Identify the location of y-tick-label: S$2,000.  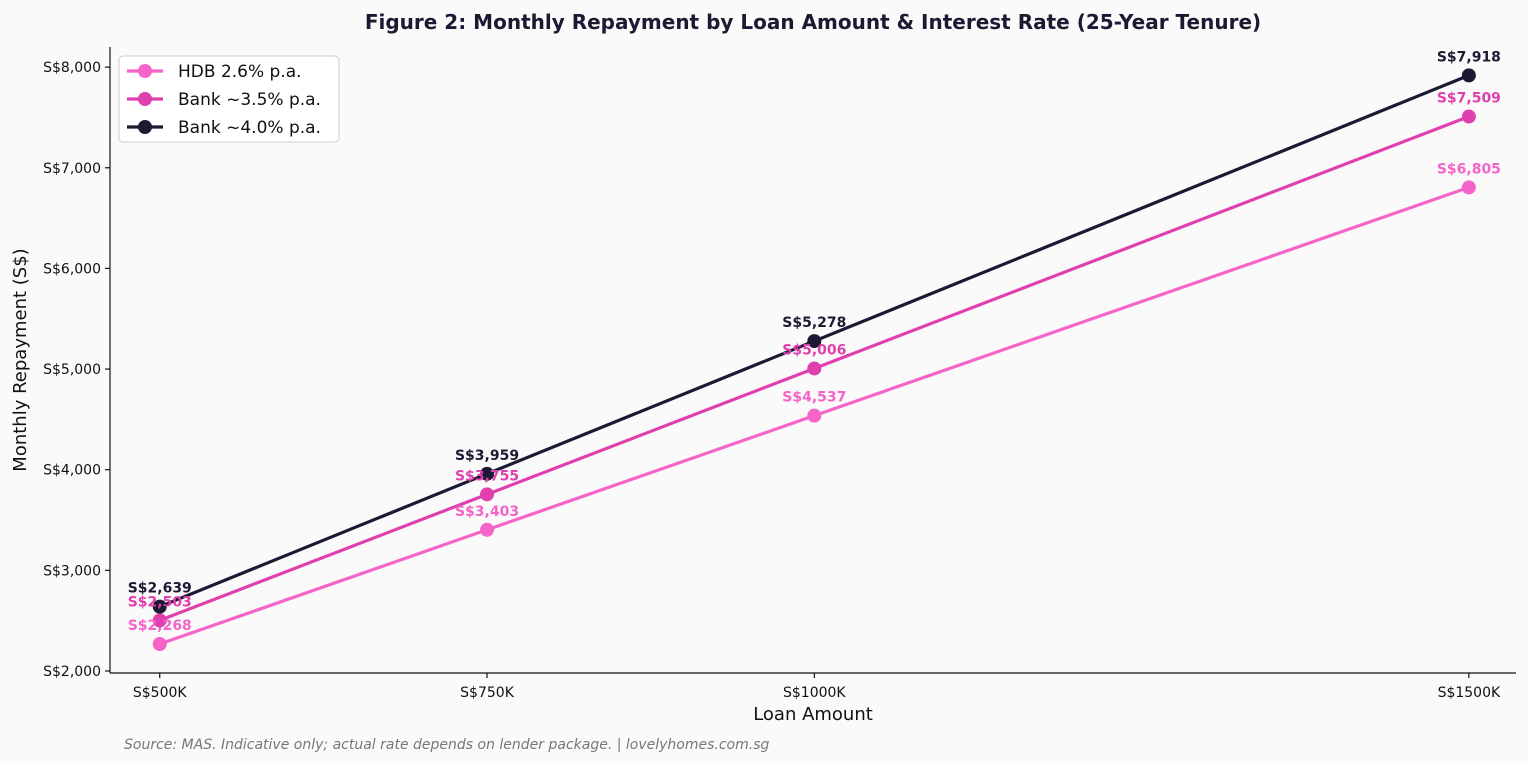
(72, 672).